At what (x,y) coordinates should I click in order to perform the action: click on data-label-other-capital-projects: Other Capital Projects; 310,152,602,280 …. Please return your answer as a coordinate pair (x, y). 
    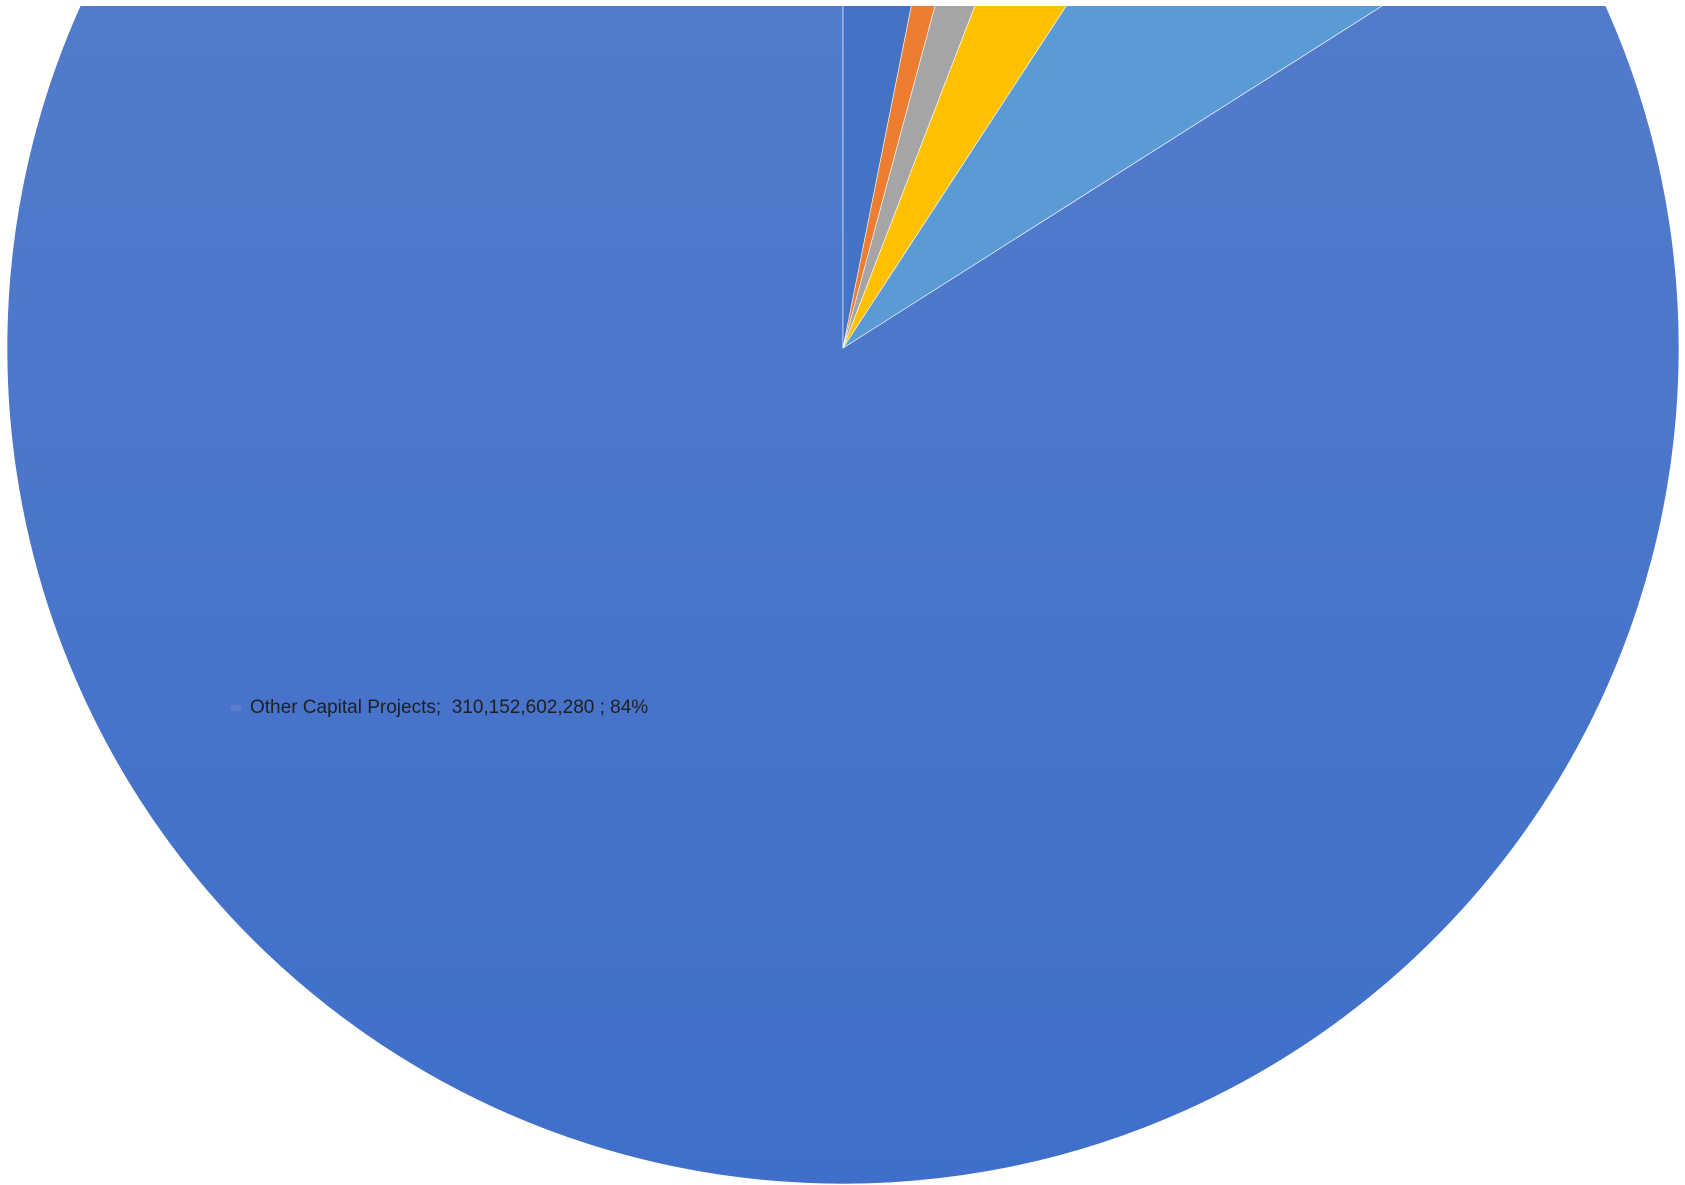
    Looking at the image, I should click on (439, 708).